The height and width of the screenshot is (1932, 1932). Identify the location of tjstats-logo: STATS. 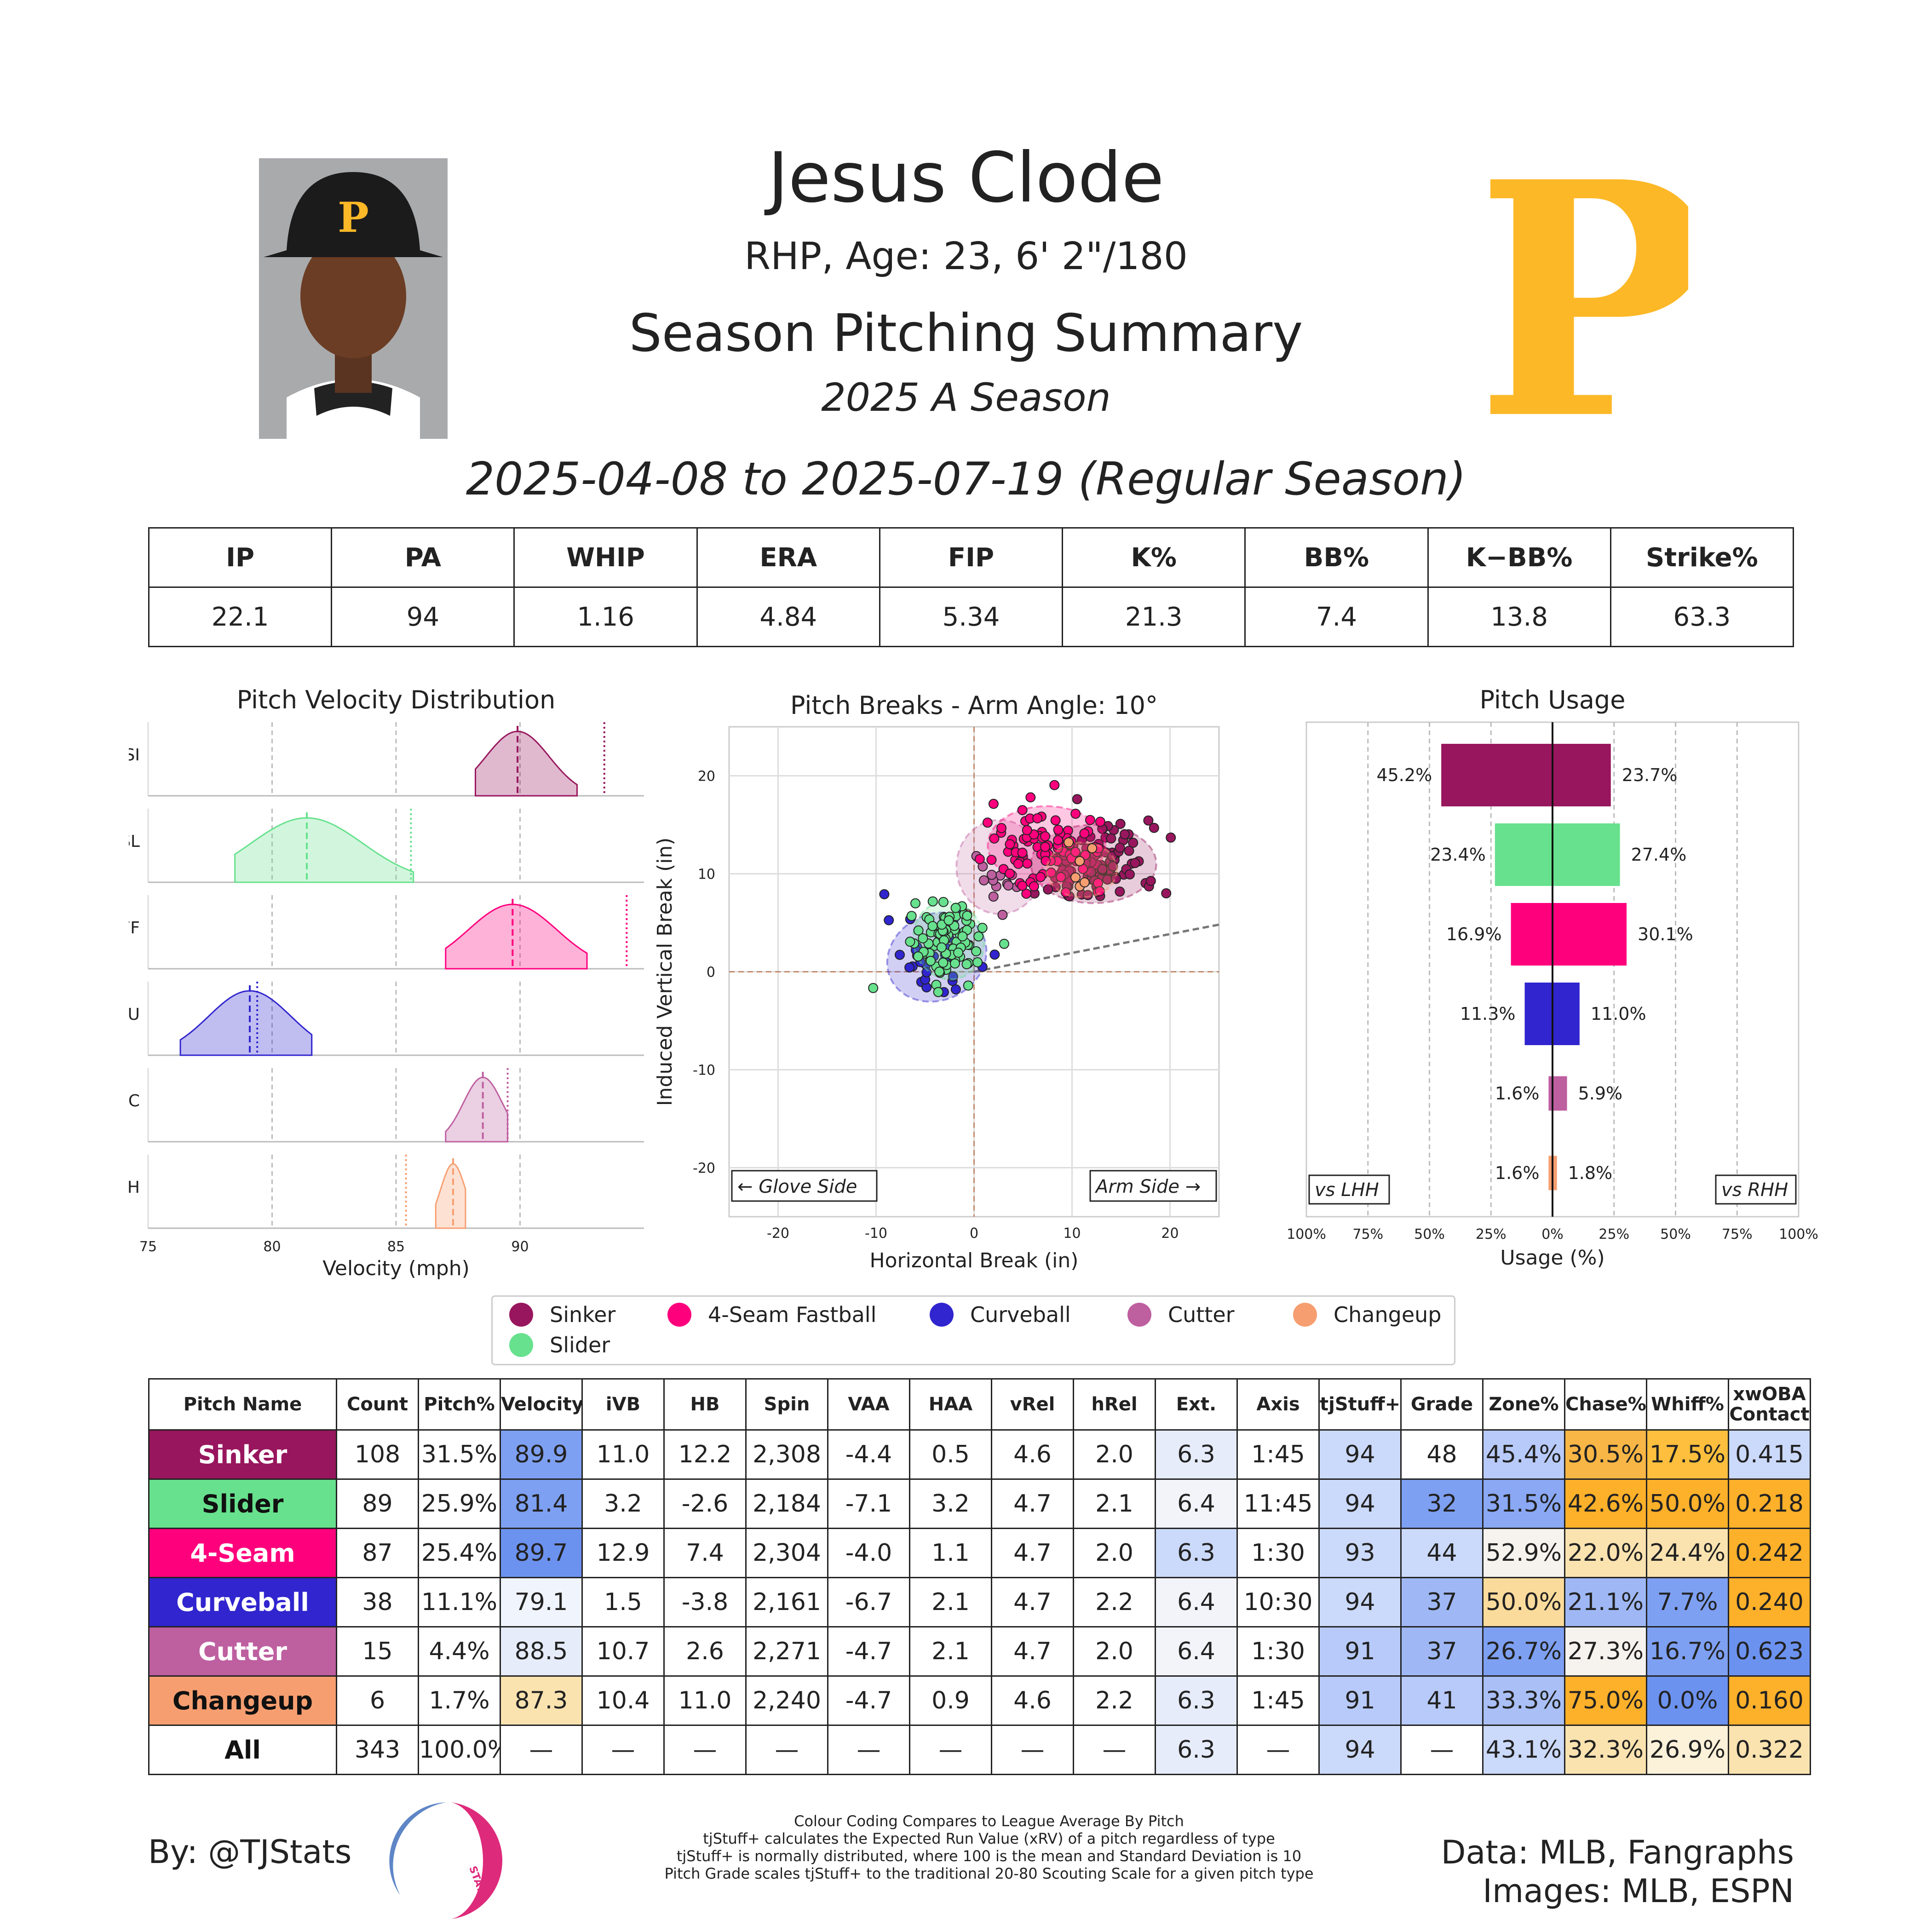
(448, 1860).